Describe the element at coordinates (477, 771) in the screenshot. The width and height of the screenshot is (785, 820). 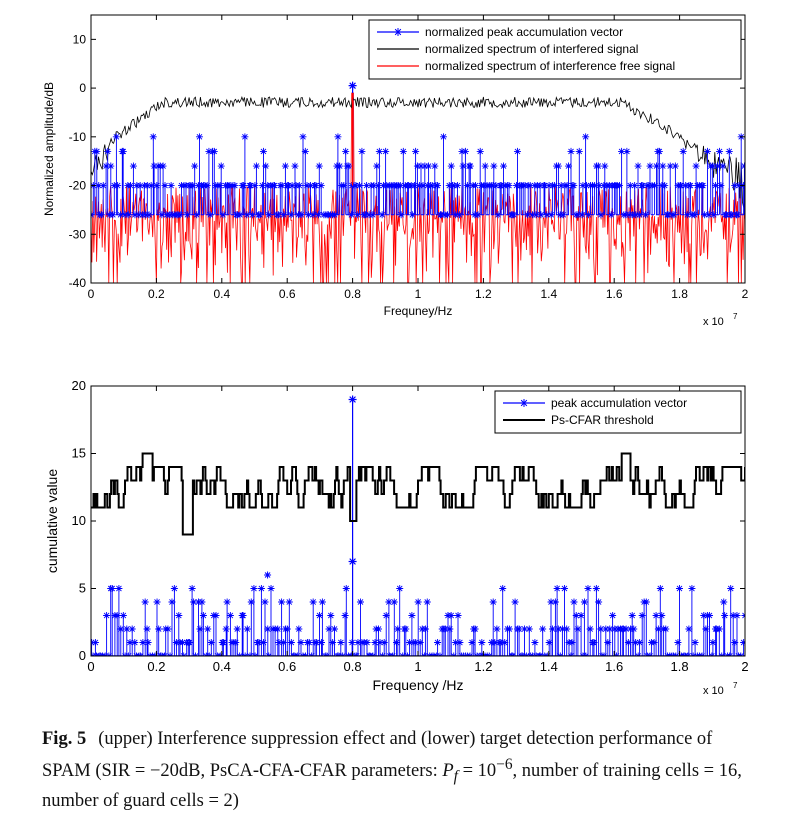
I see `caption-pf-equals: = 10` at that location.